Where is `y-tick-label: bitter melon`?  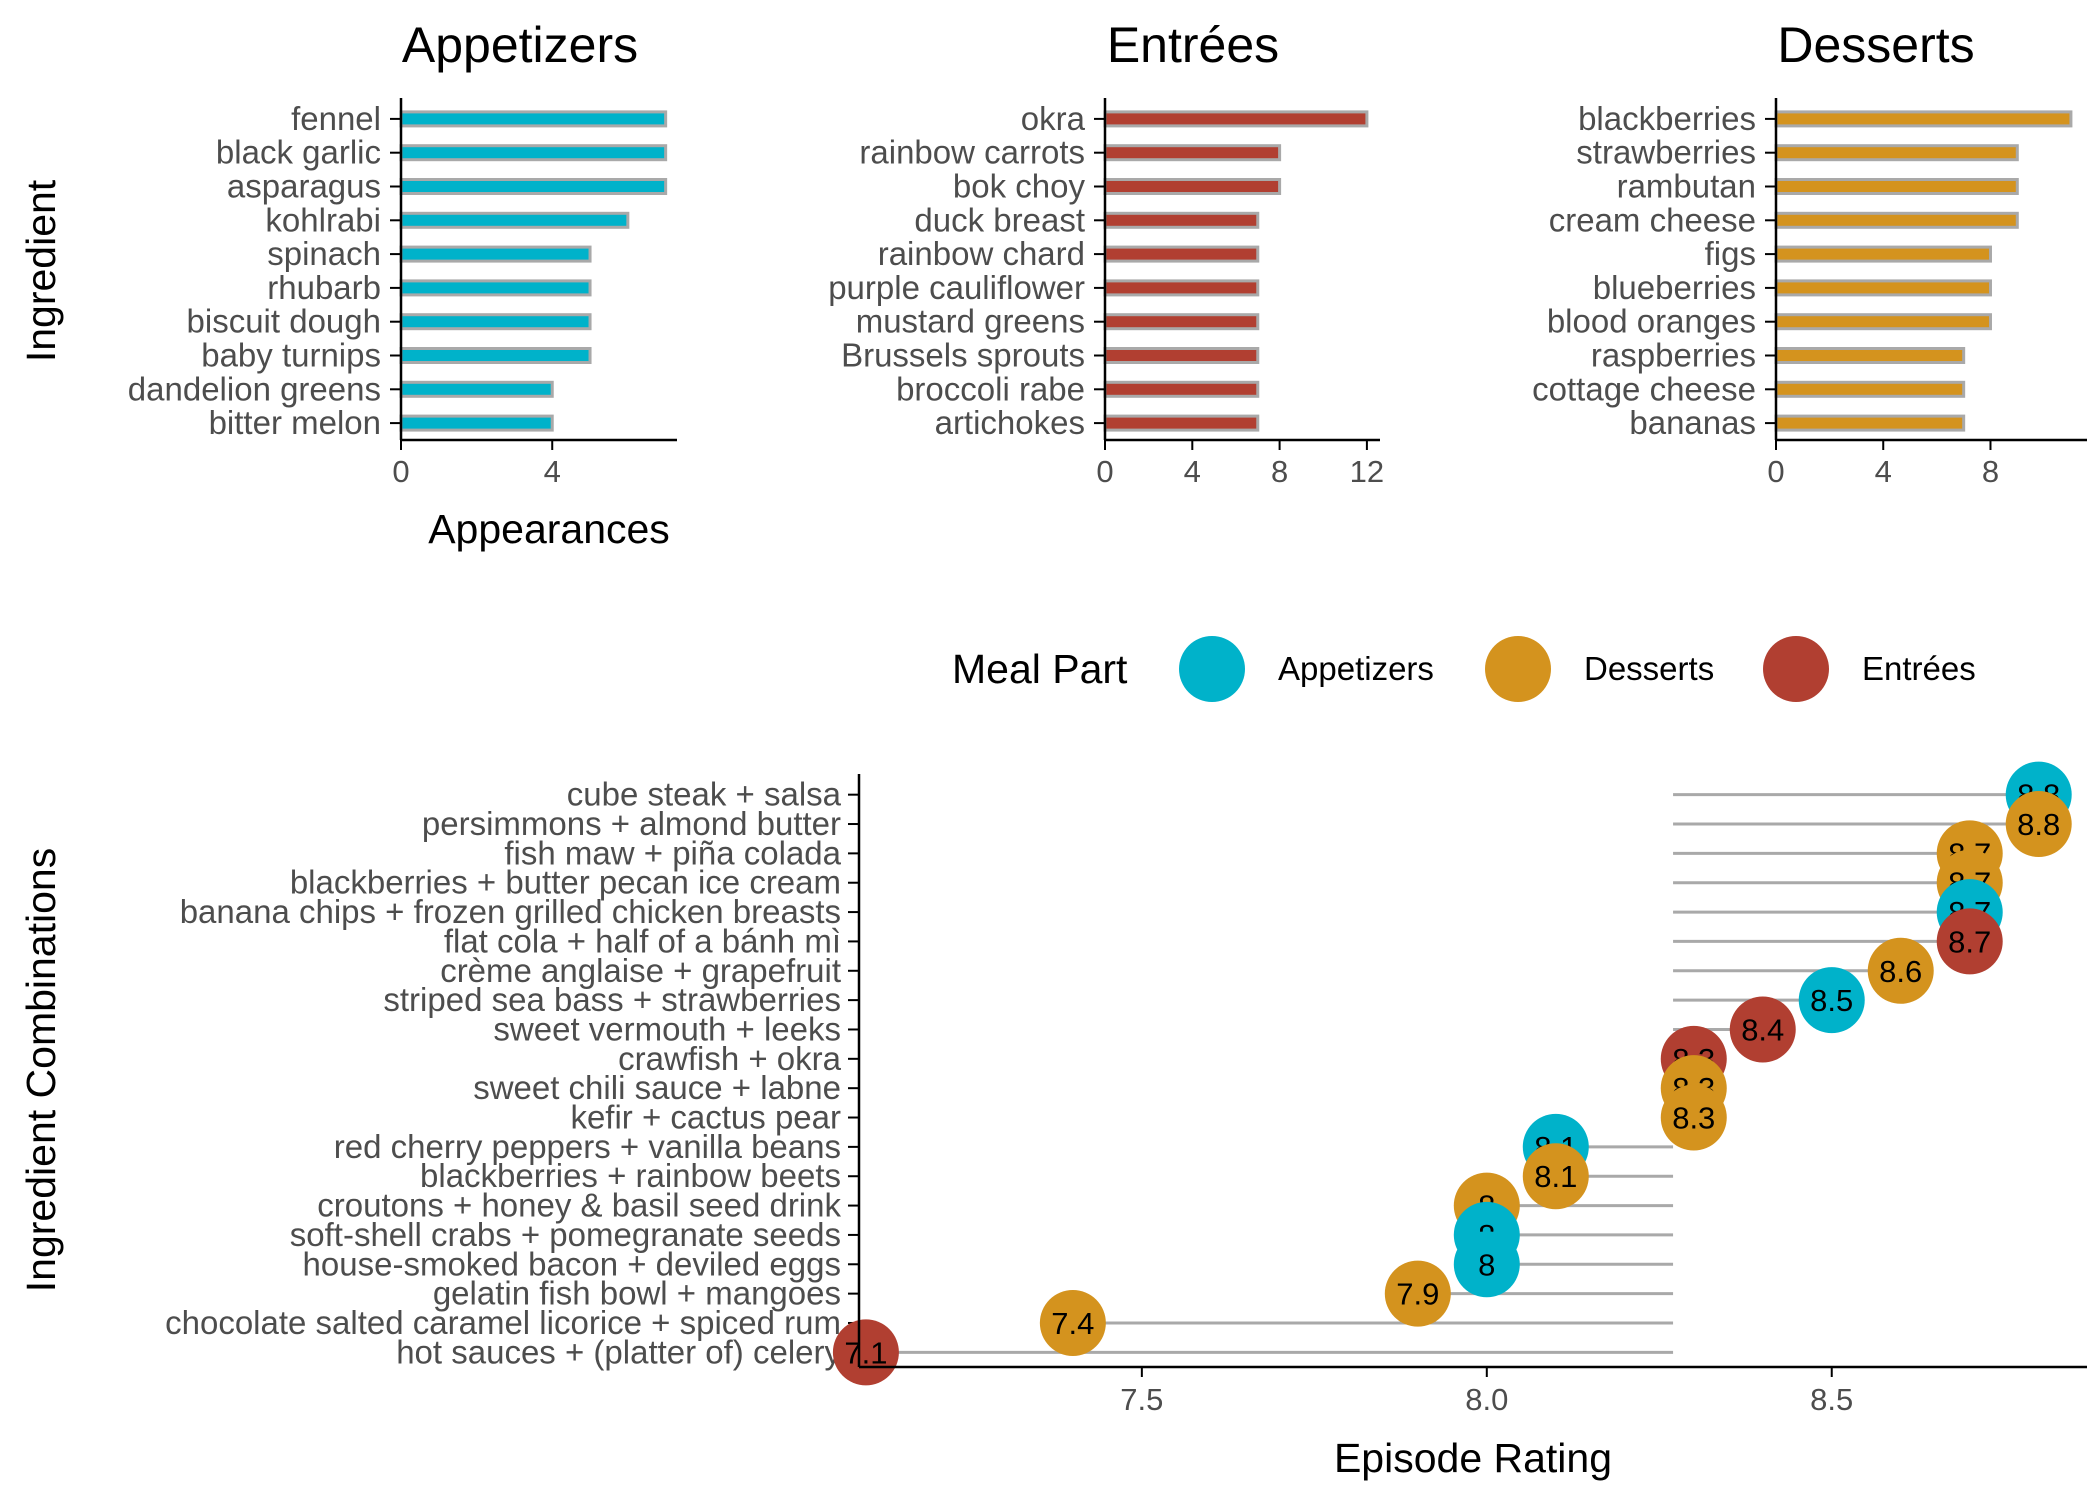 y-tick-label: bitter melon is located at coordinates (295, 422).